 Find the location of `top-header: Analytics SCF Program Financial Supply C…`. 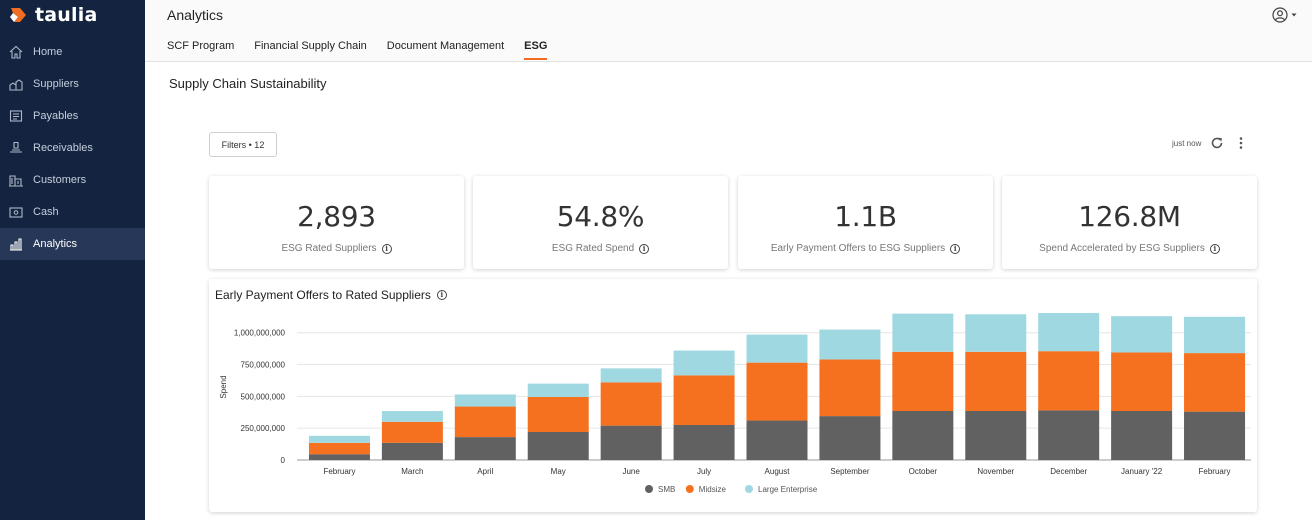

top-header: Analytics SCF Program Financial Supply C… is located at coordinates (728, 31).